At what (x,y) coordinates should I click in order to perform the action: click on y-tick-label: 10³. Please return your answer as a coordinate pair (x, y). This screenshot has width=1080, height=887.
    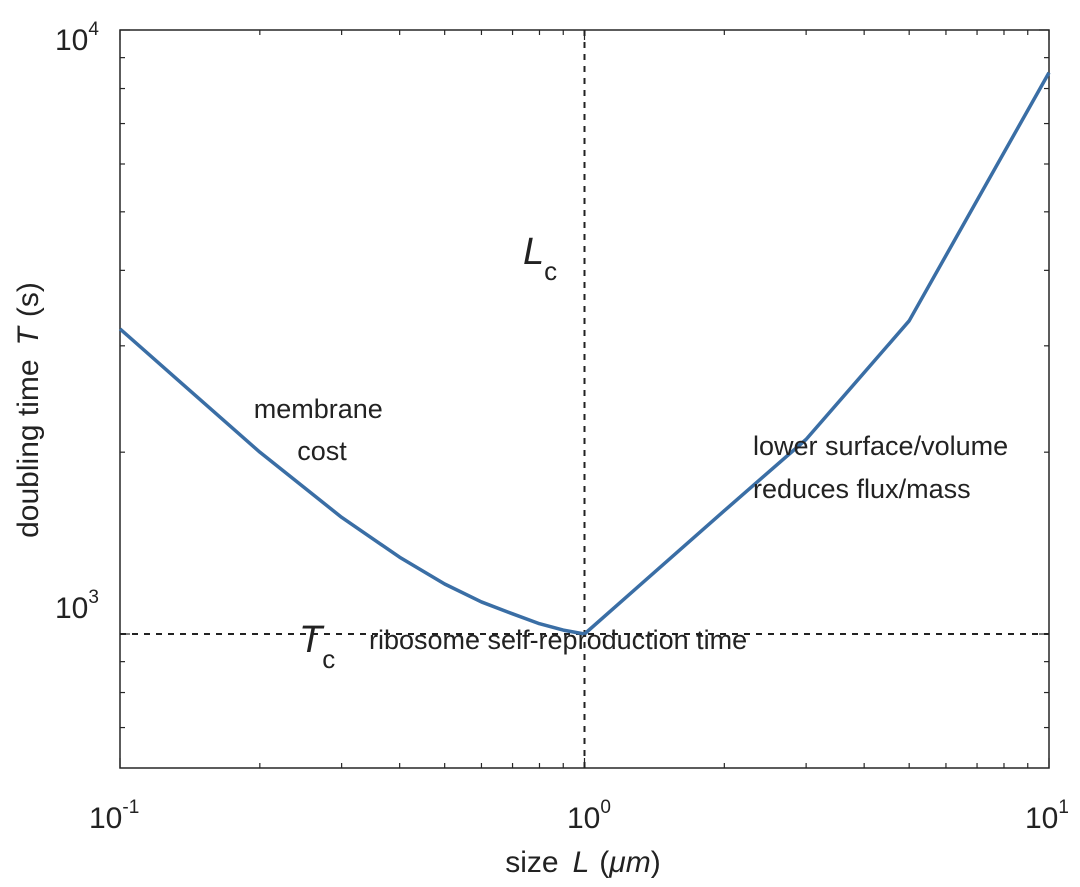
    Looking at the image, I should click on (77, 606).